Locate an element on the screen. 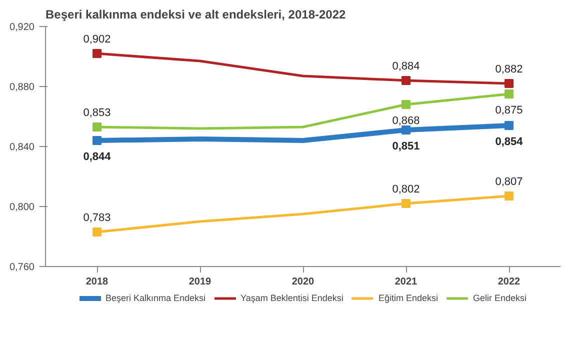  legend-label: Eğitim Endeksi is located at coordinates (408, 298).